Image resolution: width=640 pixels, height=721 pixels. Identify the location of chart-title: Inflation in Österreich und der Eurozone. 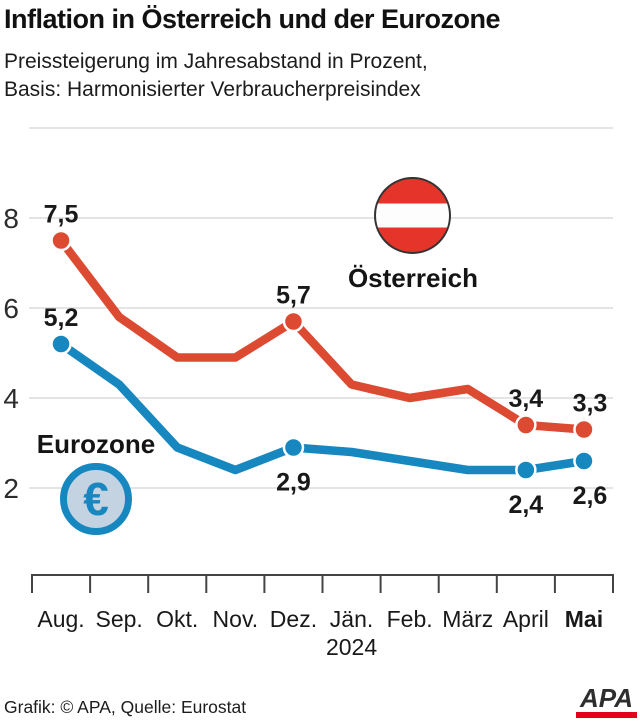
(252, 19).